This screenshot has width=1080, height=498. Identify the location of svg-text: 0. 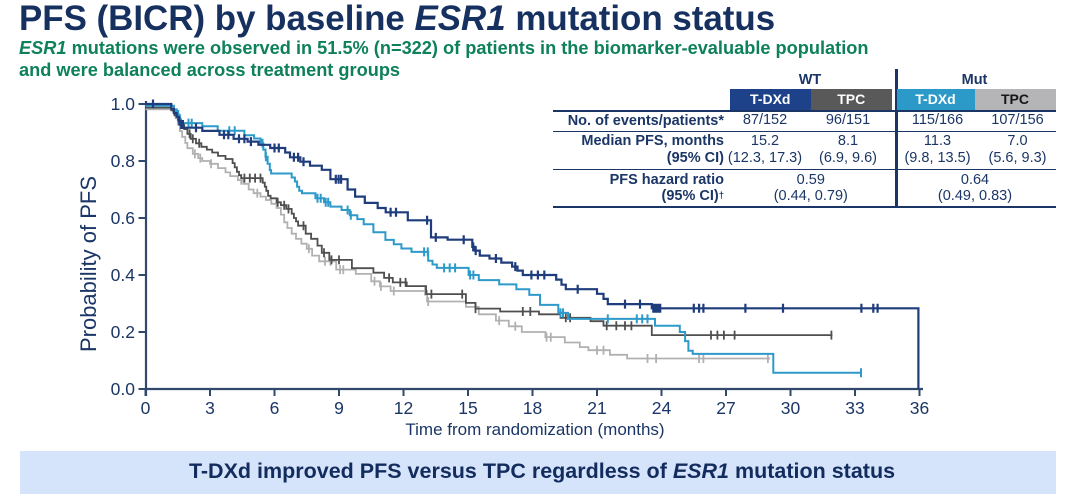
(146, 408).